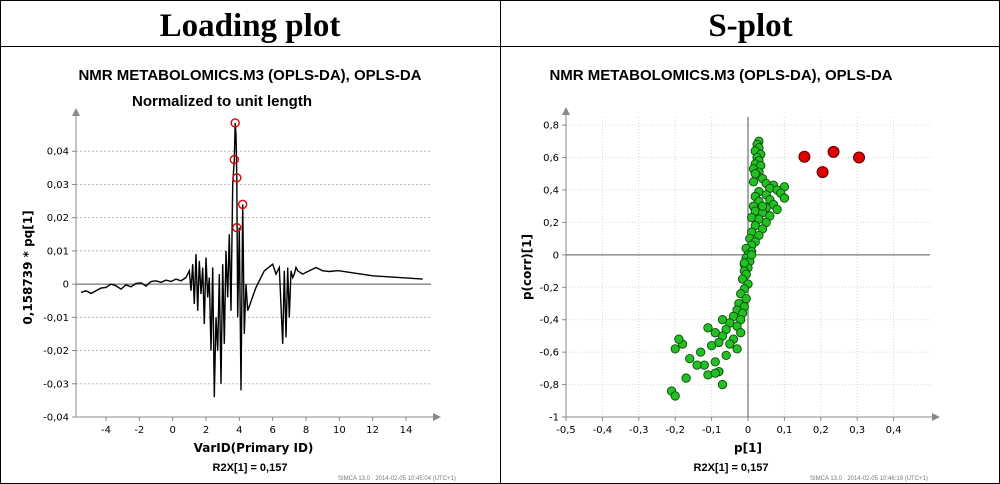 This screenshot has width=1000, height=484. Describe the element at coordinates (254, 448) in the screenshot. I see `loading-x-axis-label: VarID(Primary ID)` at that location.